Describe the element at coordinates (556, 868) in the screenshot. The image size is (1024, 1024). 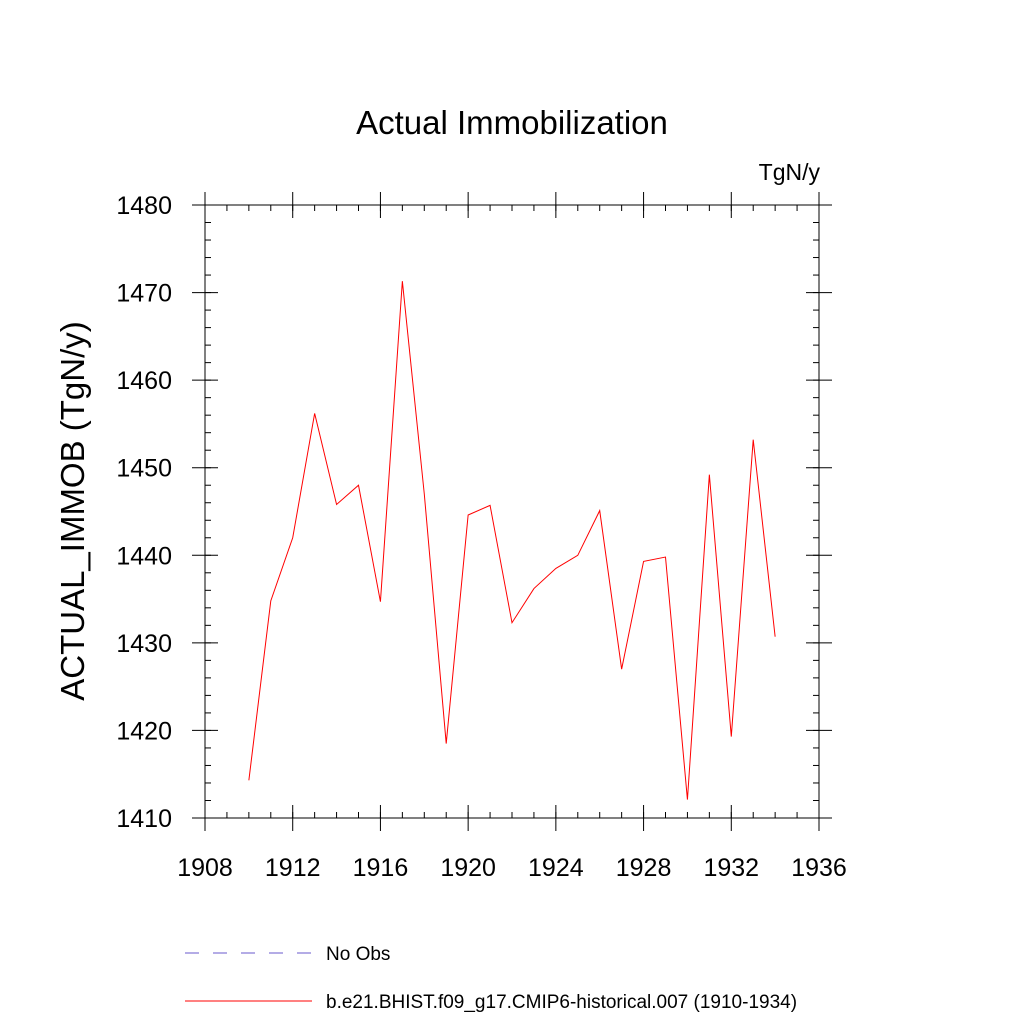
I see `x-tick-label: 1924` at that location.